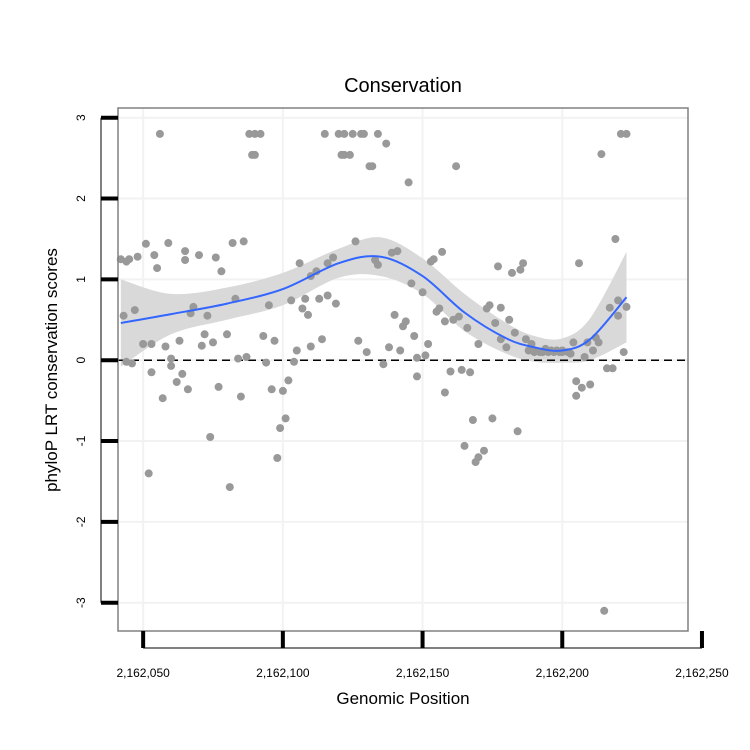 This screenshot has height=750, width=750. I want to click on y-tick-label: -1, so click(81, 440).